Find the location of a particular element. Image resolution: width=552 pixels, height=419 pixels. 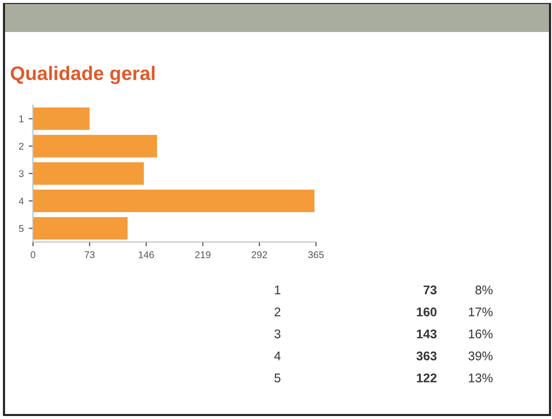

text: 160 is located at coordinates (426, 312).